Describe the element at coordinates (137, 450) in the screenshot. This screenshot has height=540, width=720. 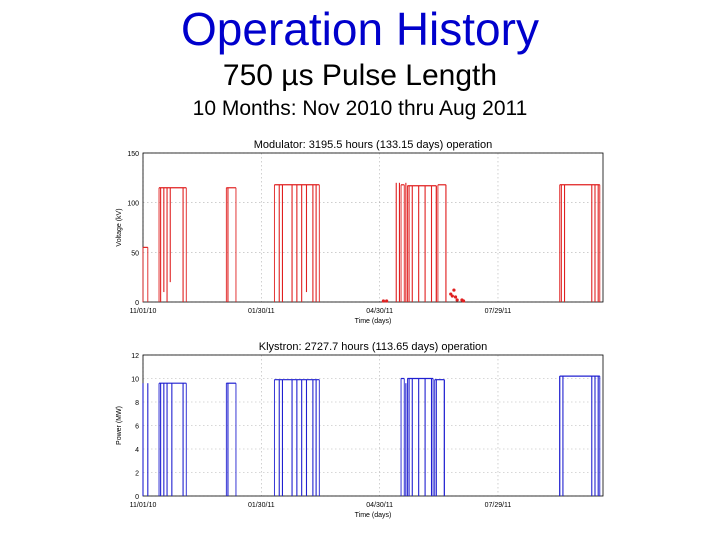
I see `y-tick-label: 4` at that location.